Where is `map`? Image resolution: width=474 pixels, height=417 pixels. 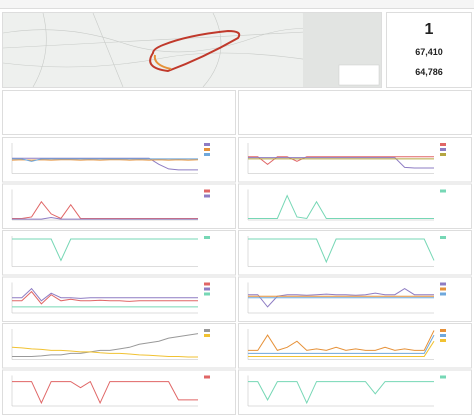 map is located at coordinates (192, 50).